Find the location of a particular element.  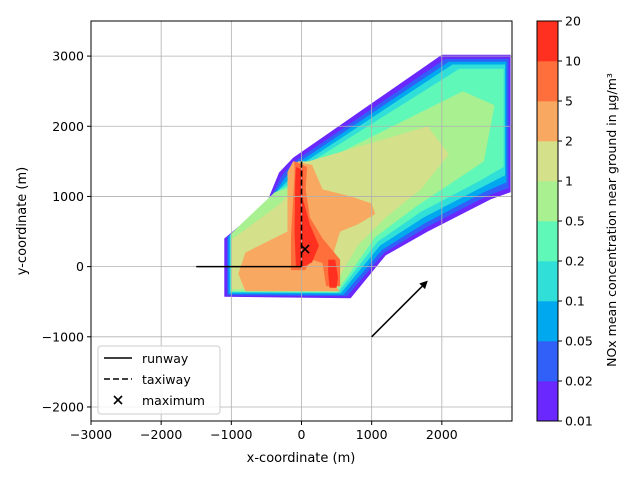

x-tick-label: 1000 is located at coordinates (372, 434).